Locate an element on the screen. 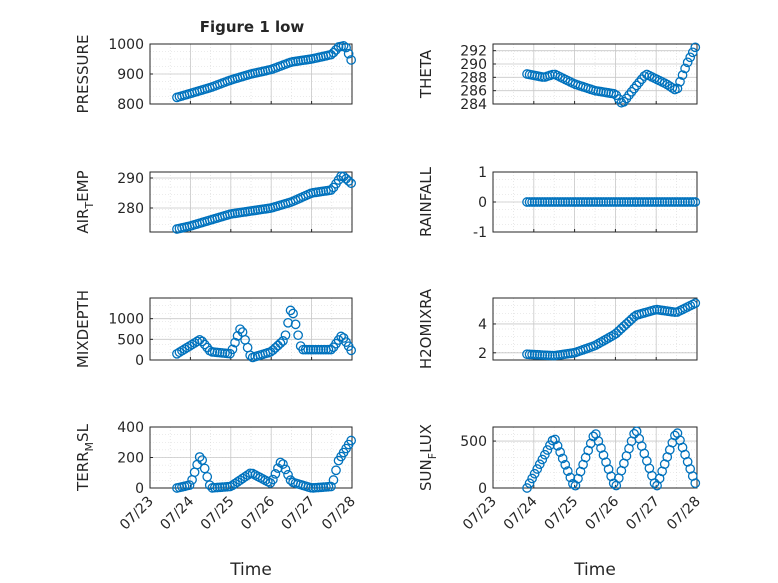 This screenshot has height=583, width=778. y-axis-label: AIRTEMP is located at coordinates (85, 201).